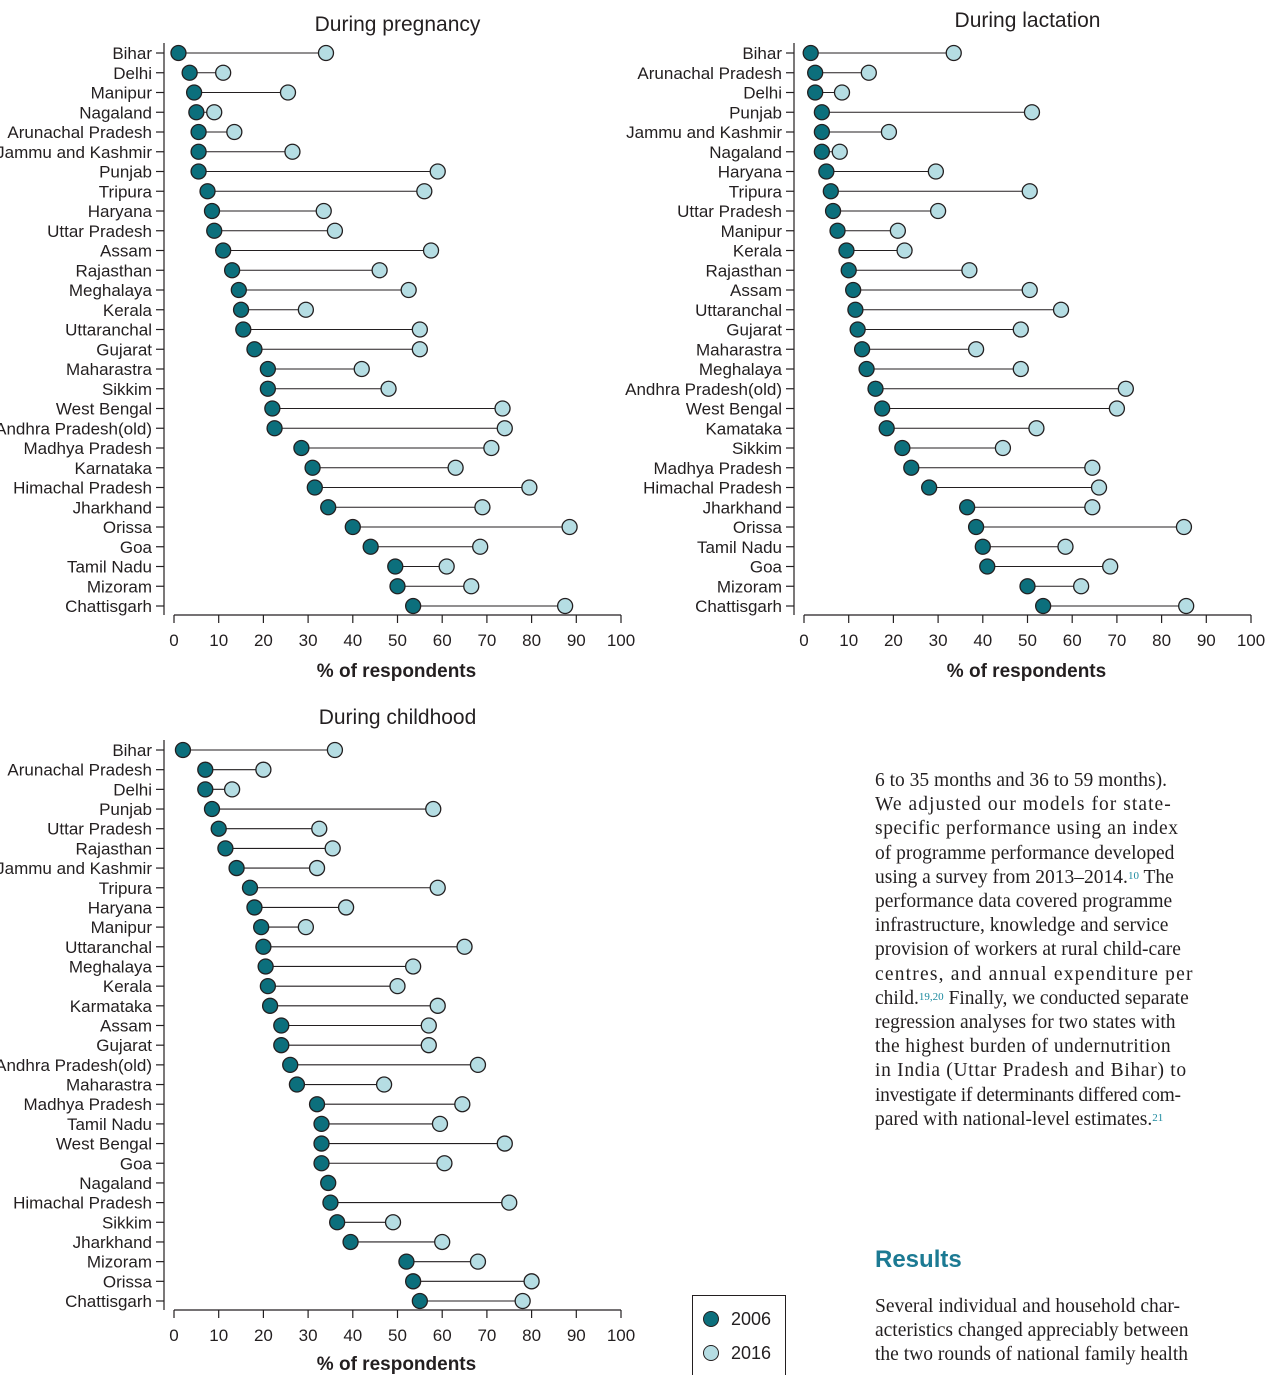 Image resolution: width=1270 pixels, height=1375 pixels. What do you see at coordinates (751, 1318) in the screenshot?
I see `legend-label-2006: 2006` at bounding box center [751, 1318].